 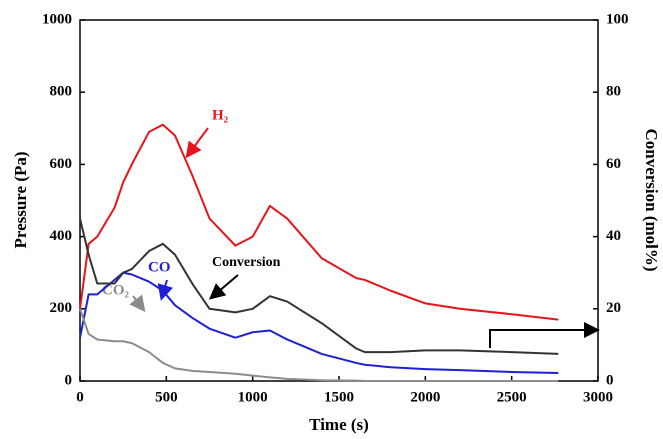 I want to click on series-label: CO₂, so click(x=116, y=290).